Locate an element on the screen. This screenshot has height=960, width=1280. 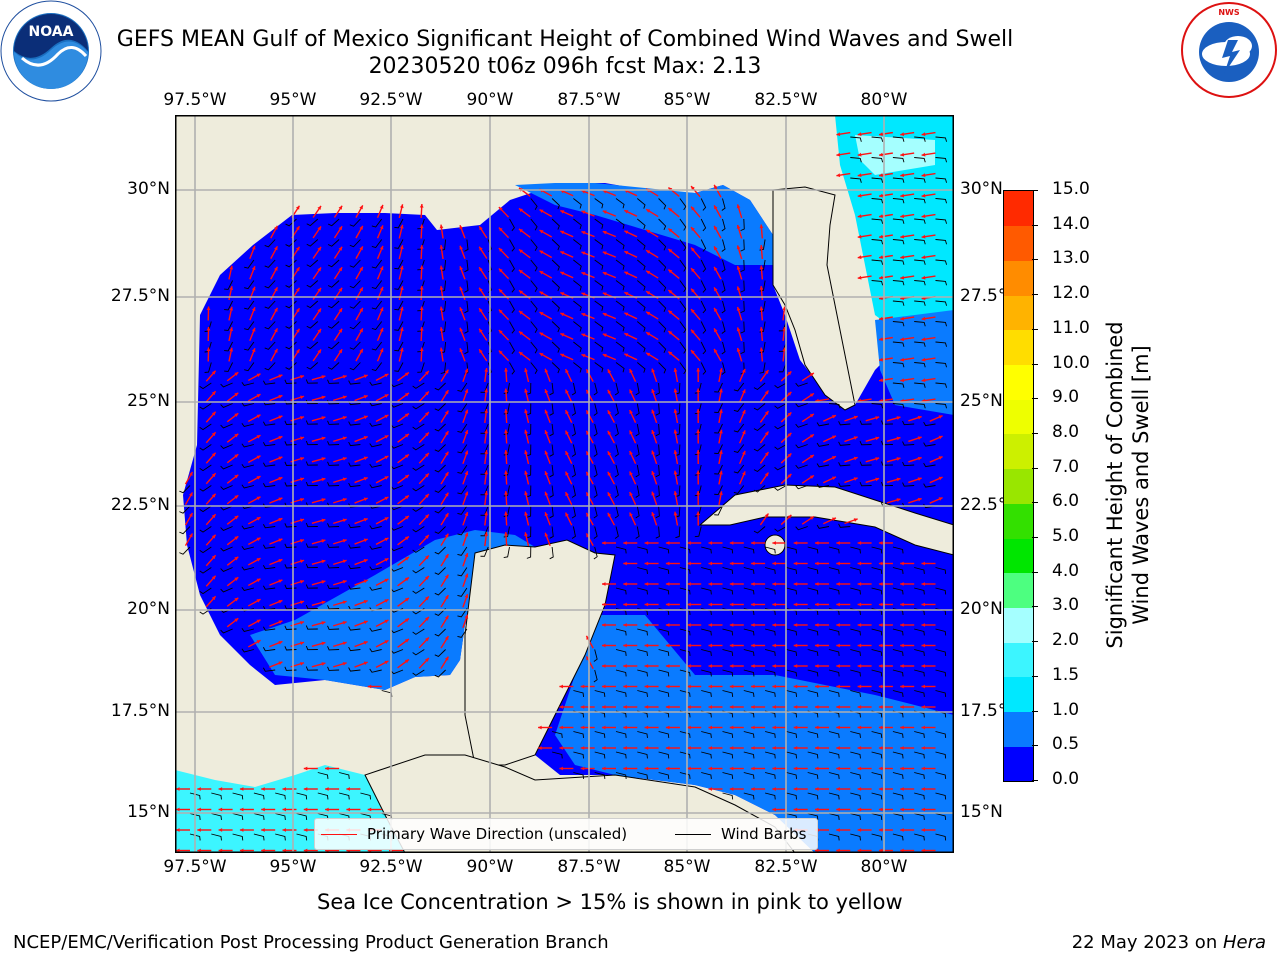
legend-item-barb: Wind Barbs is located at coordinates (740, 834).